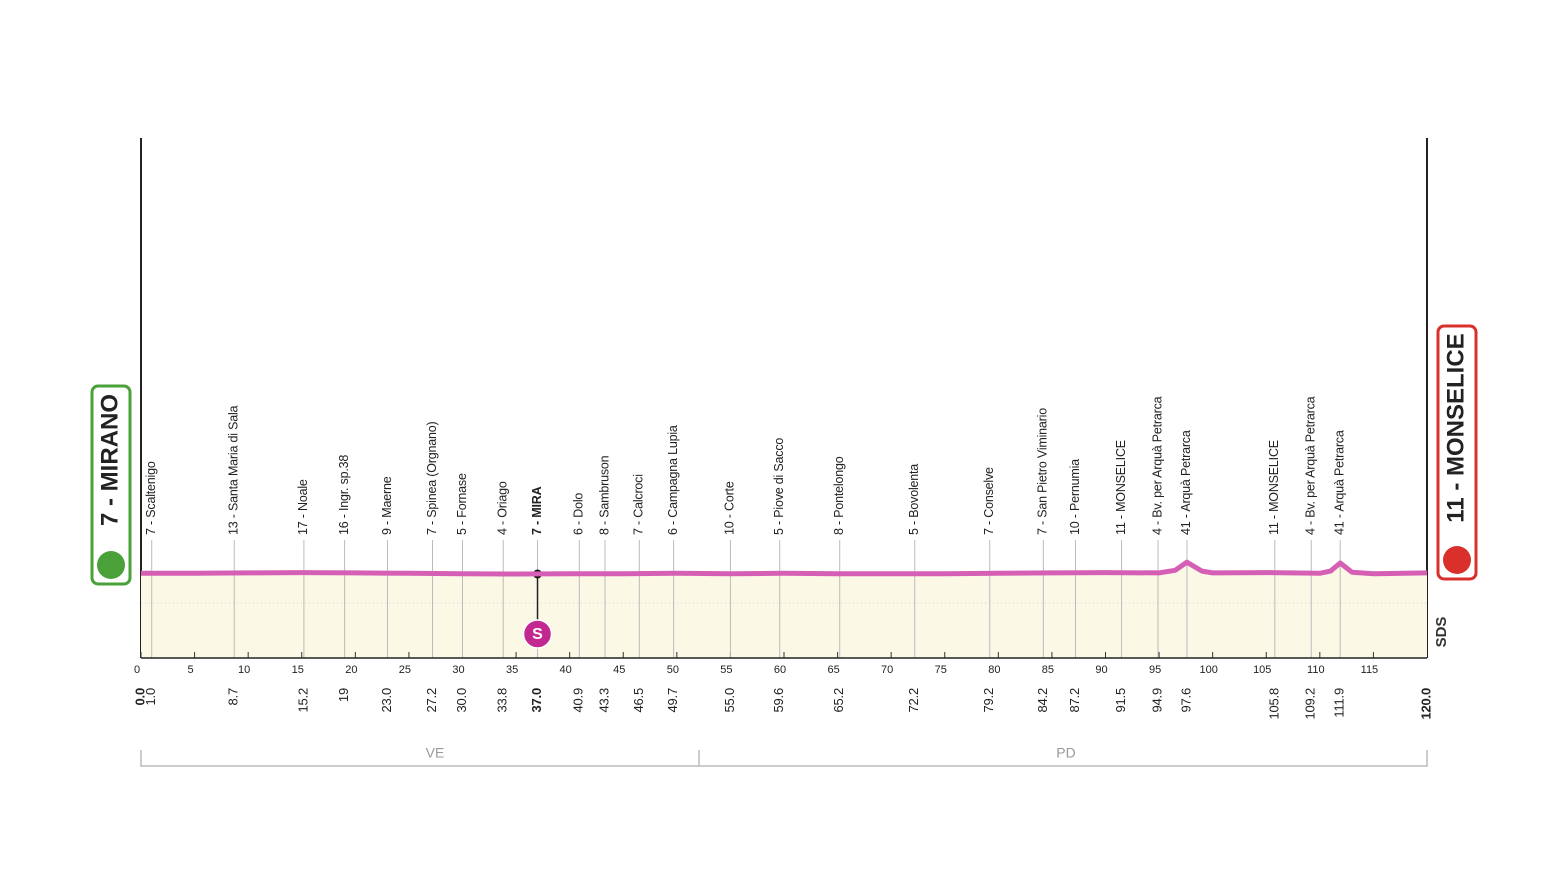 The width and height of the screenshot is (1544, 884). Describe the element at coordinates (639, 504) in the screenshot. I see `waypoint-name: 7 - Calcroci` at that location.